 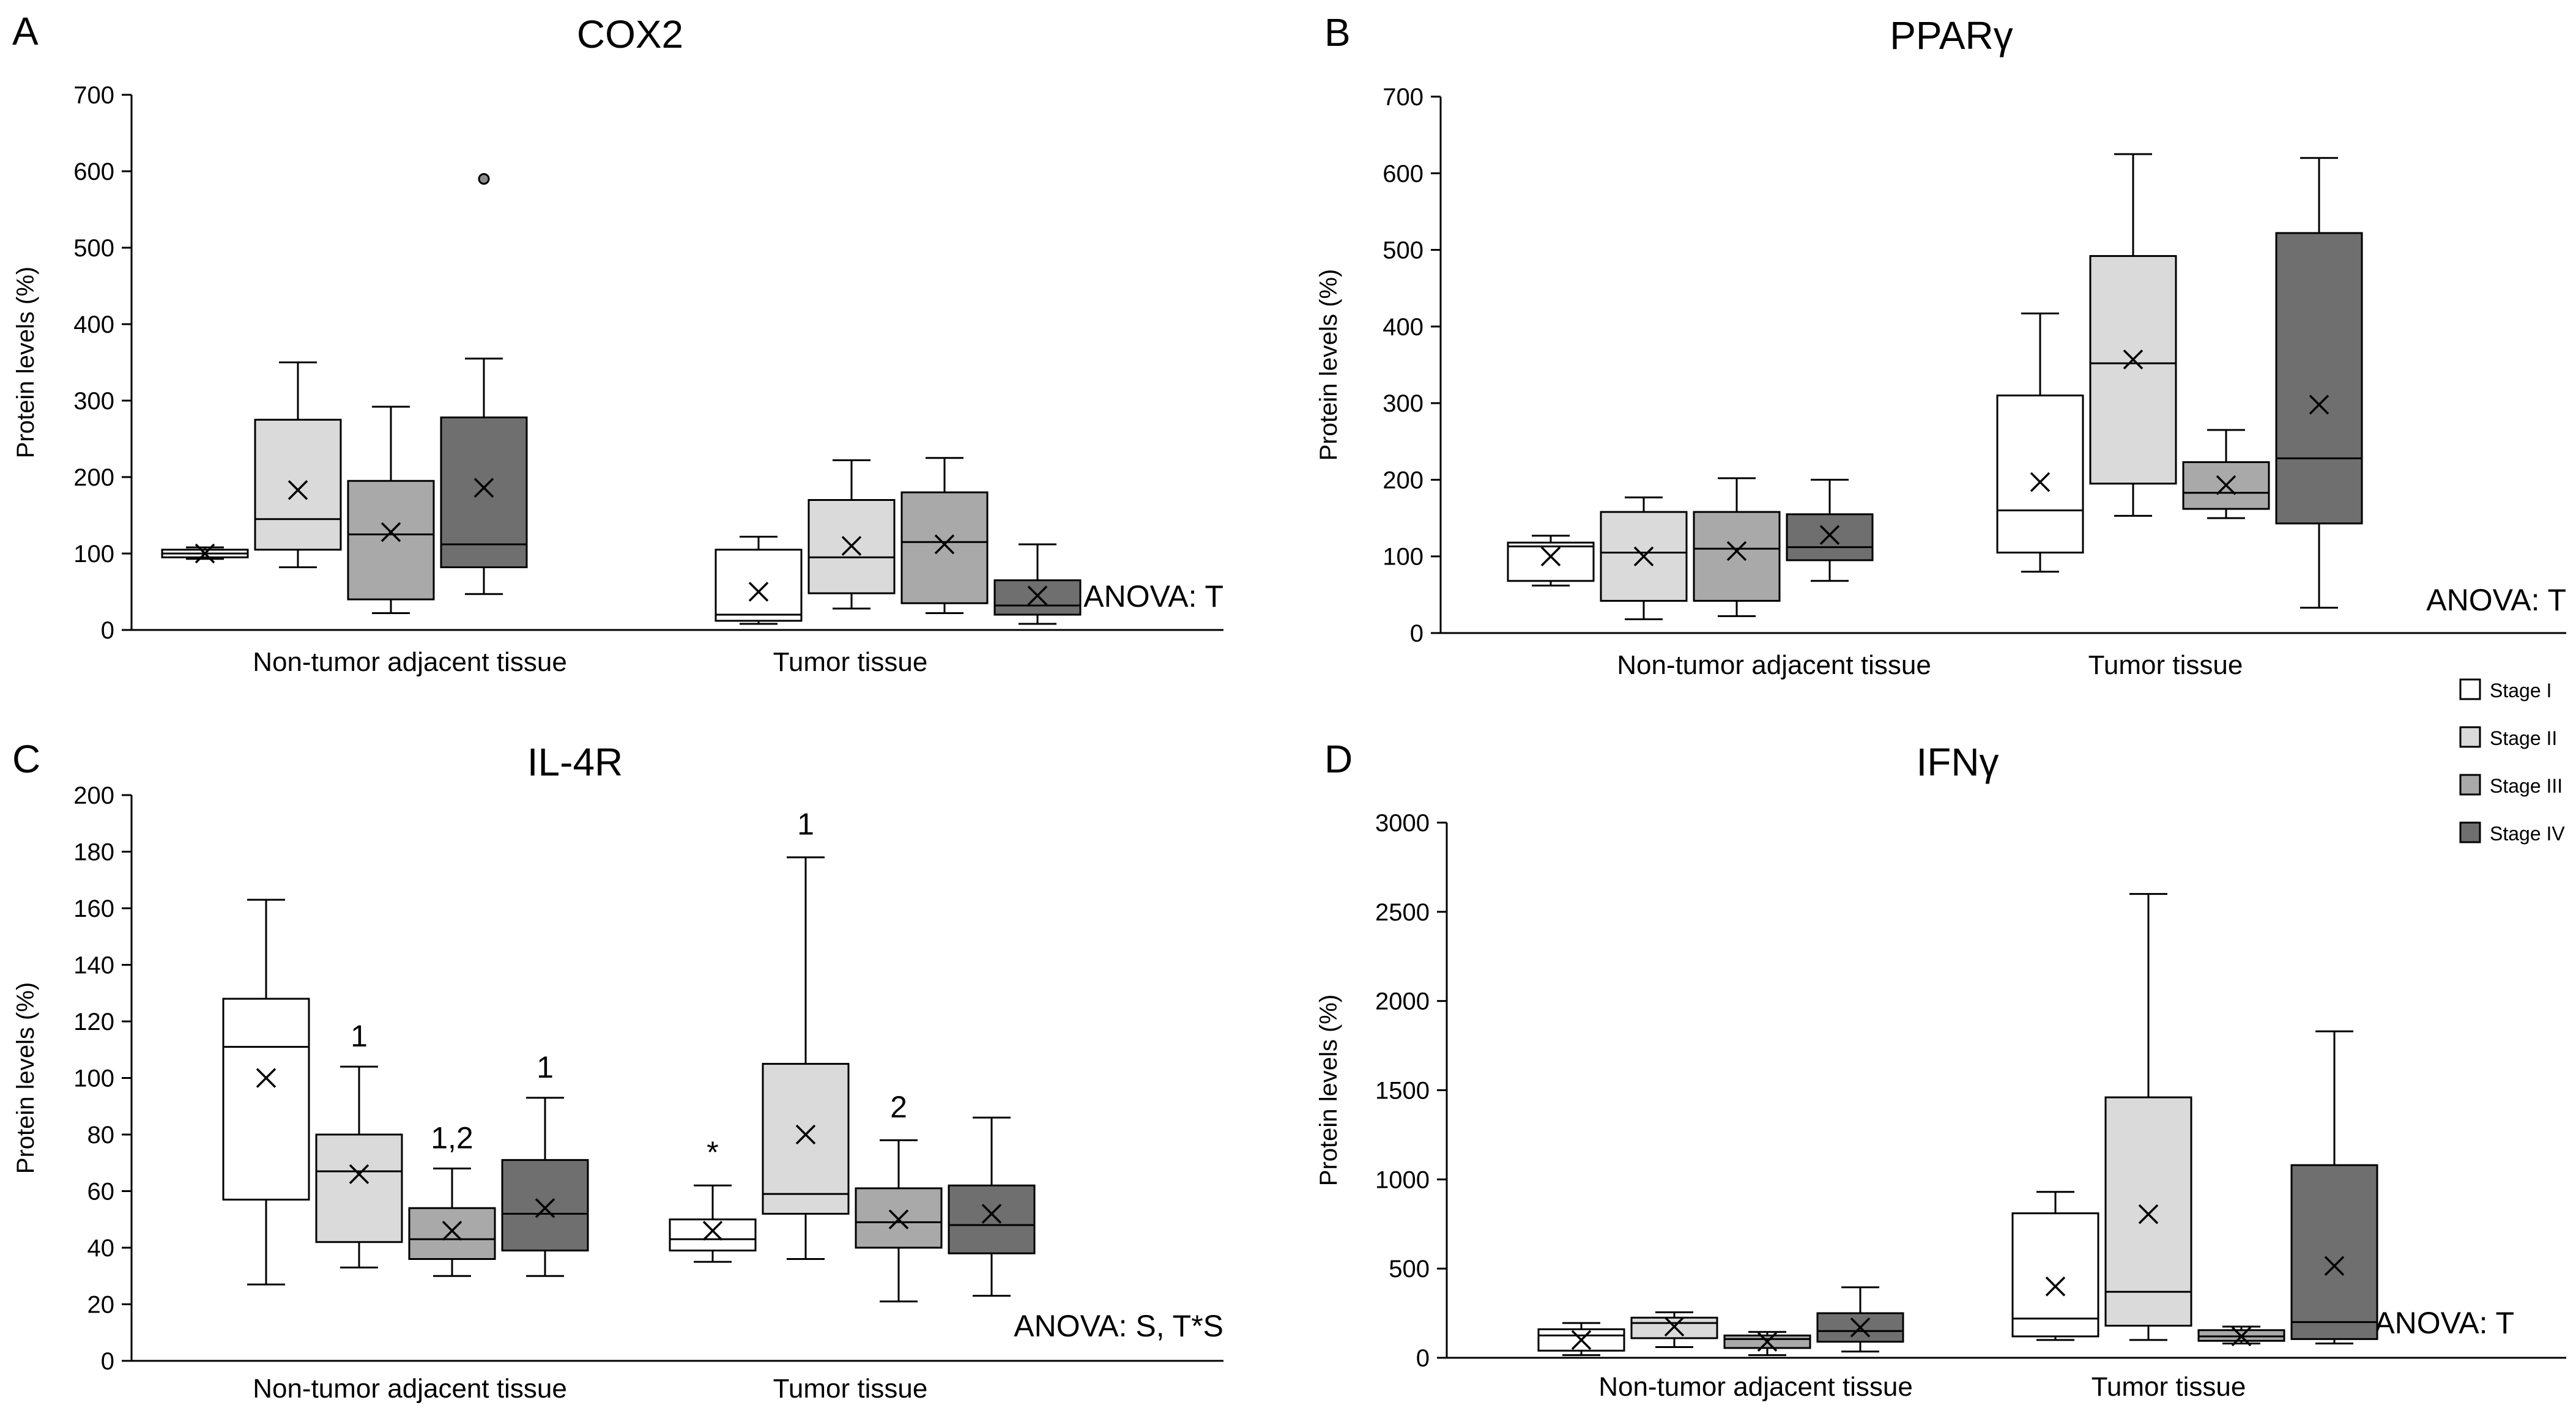 I want to click on anova-note: ANOVA: S, T*S, so click(x=1118, y=1326).